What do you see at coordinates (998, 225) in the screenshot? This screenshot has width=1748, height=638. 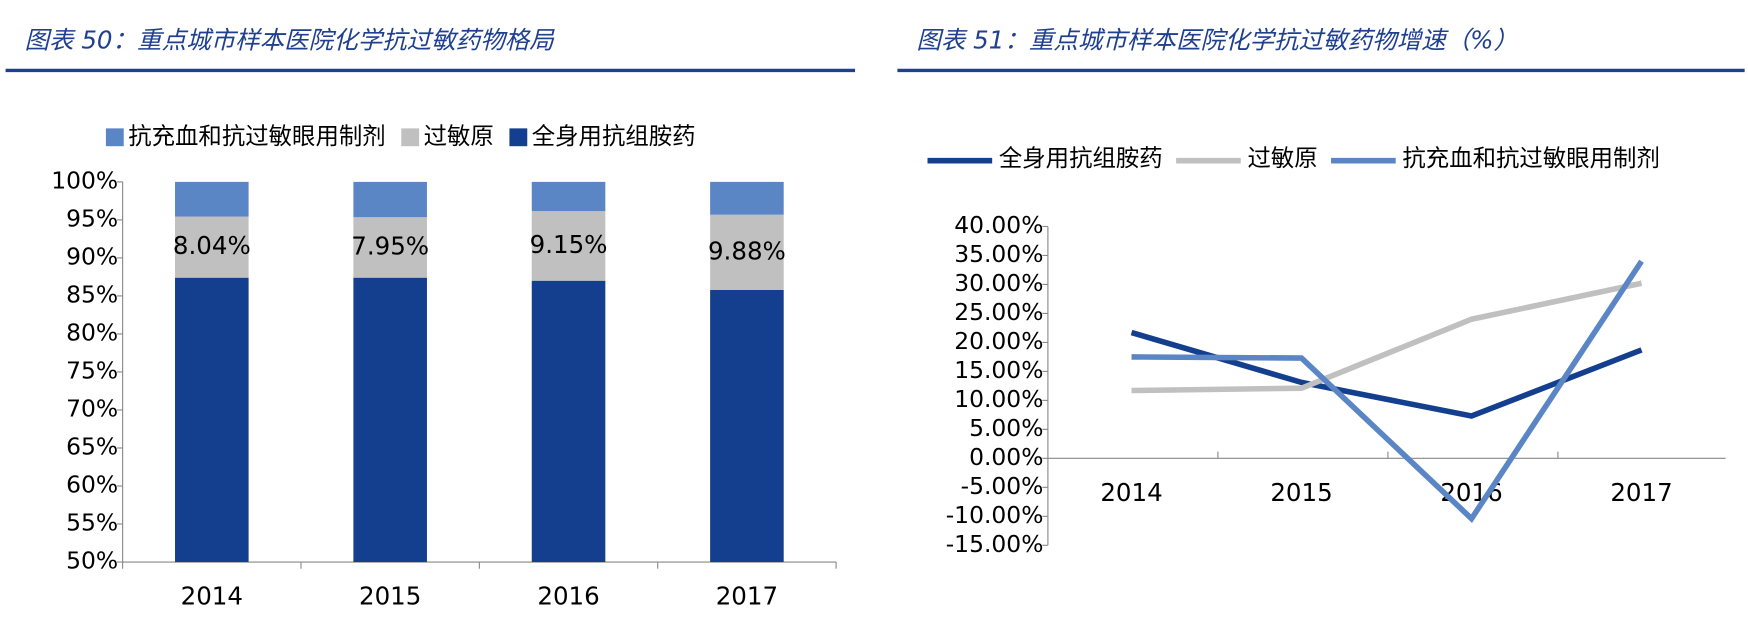 I see `y-tick-label: 40.00%` at bounding box center [998, 225].